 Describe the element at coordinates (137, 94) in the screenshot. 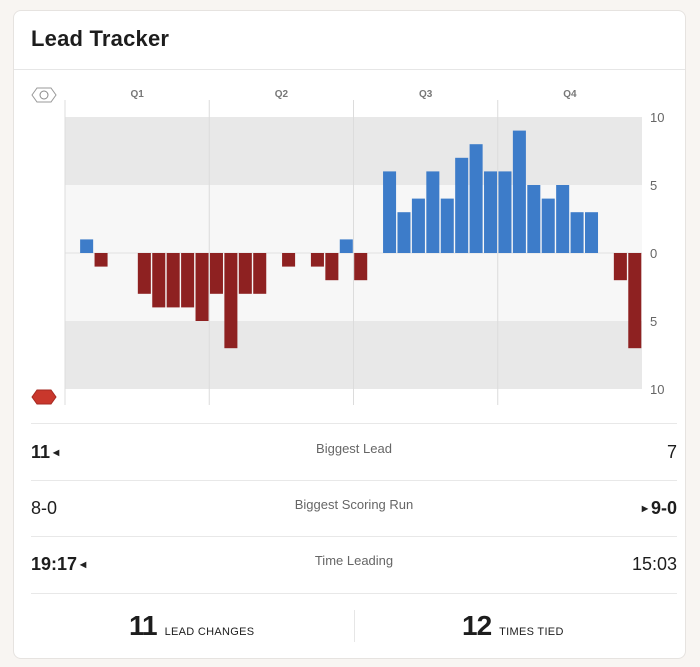

I see `quarter-label: Q1` at that location.